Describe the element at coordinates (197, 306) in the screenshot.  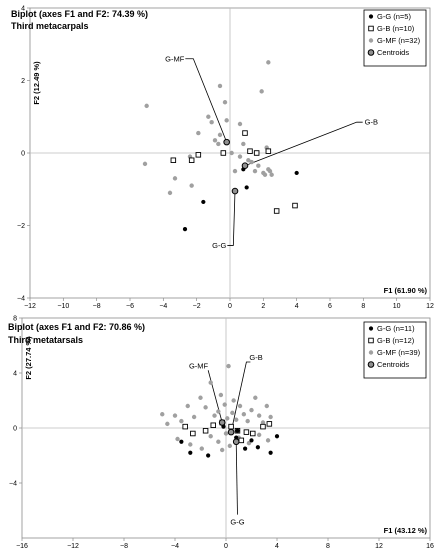
I see `x-tick-label: −2` at that location.